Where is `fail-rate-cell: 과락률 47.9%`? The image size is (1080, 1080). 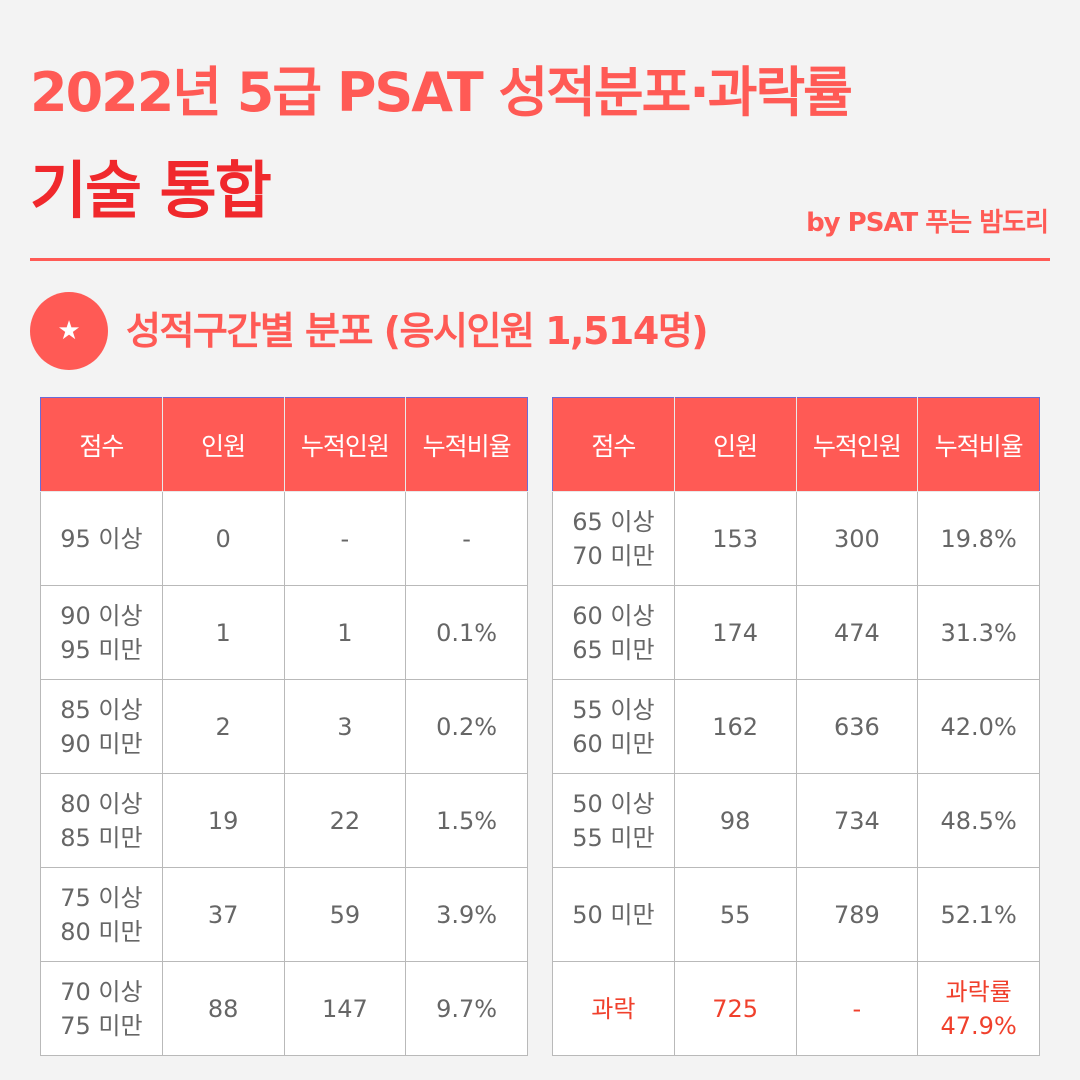
fail-rate-cell: 과락률 47.9% is located at coordinates (978, 1008).